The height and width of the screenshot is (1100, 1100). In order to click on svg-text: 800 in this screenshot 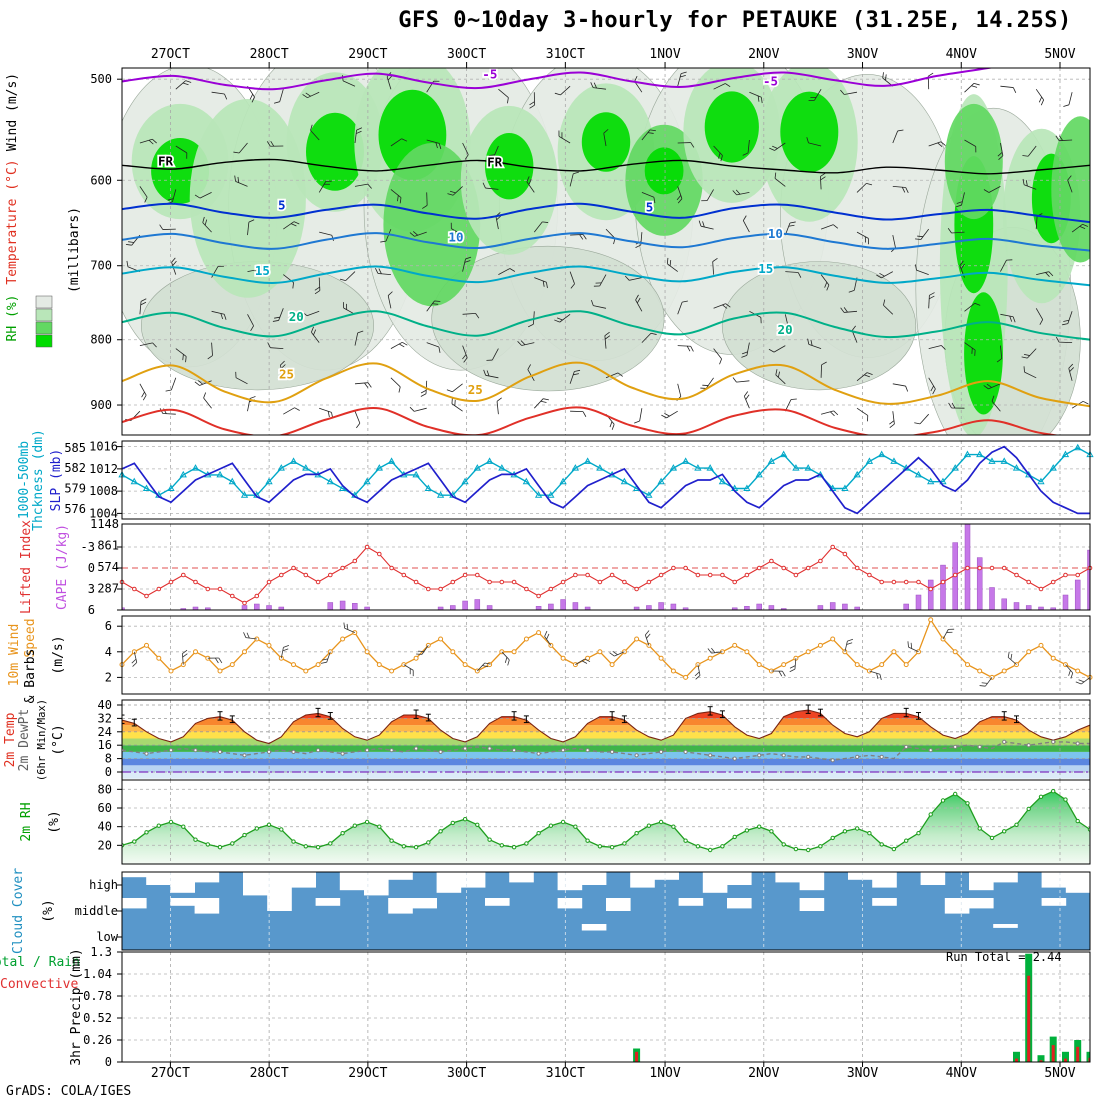, I will do `click(101, 340)`.